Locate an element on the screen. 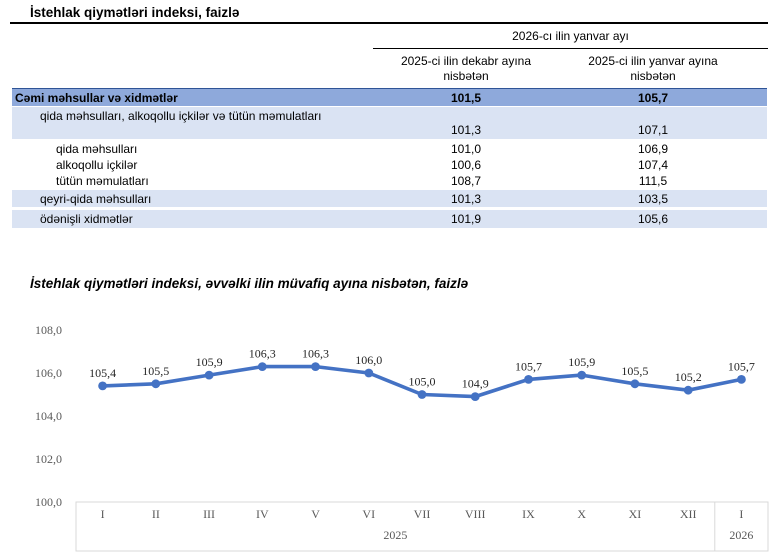 This screenshot has height=560, width=774. row-label: tütün məmulatları is located at coordinates (102, 180).